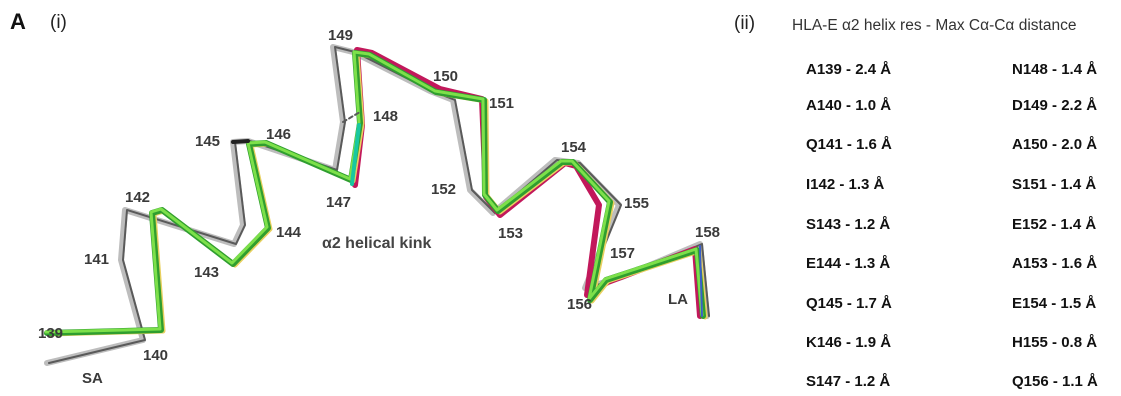 The width and height of the screenshot is (1121, 396). I want to click on cyan-segment, so click(355, 154).